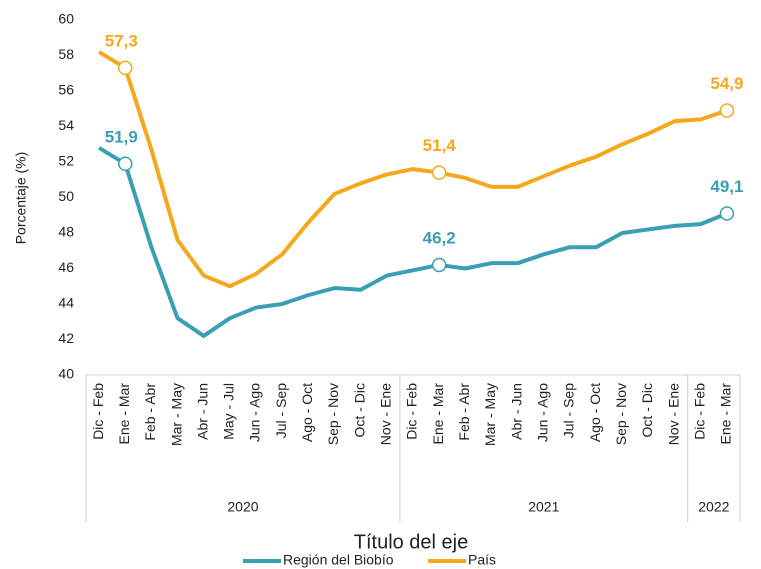  I want to click on y-tick-label: 60, so click(66, 19).